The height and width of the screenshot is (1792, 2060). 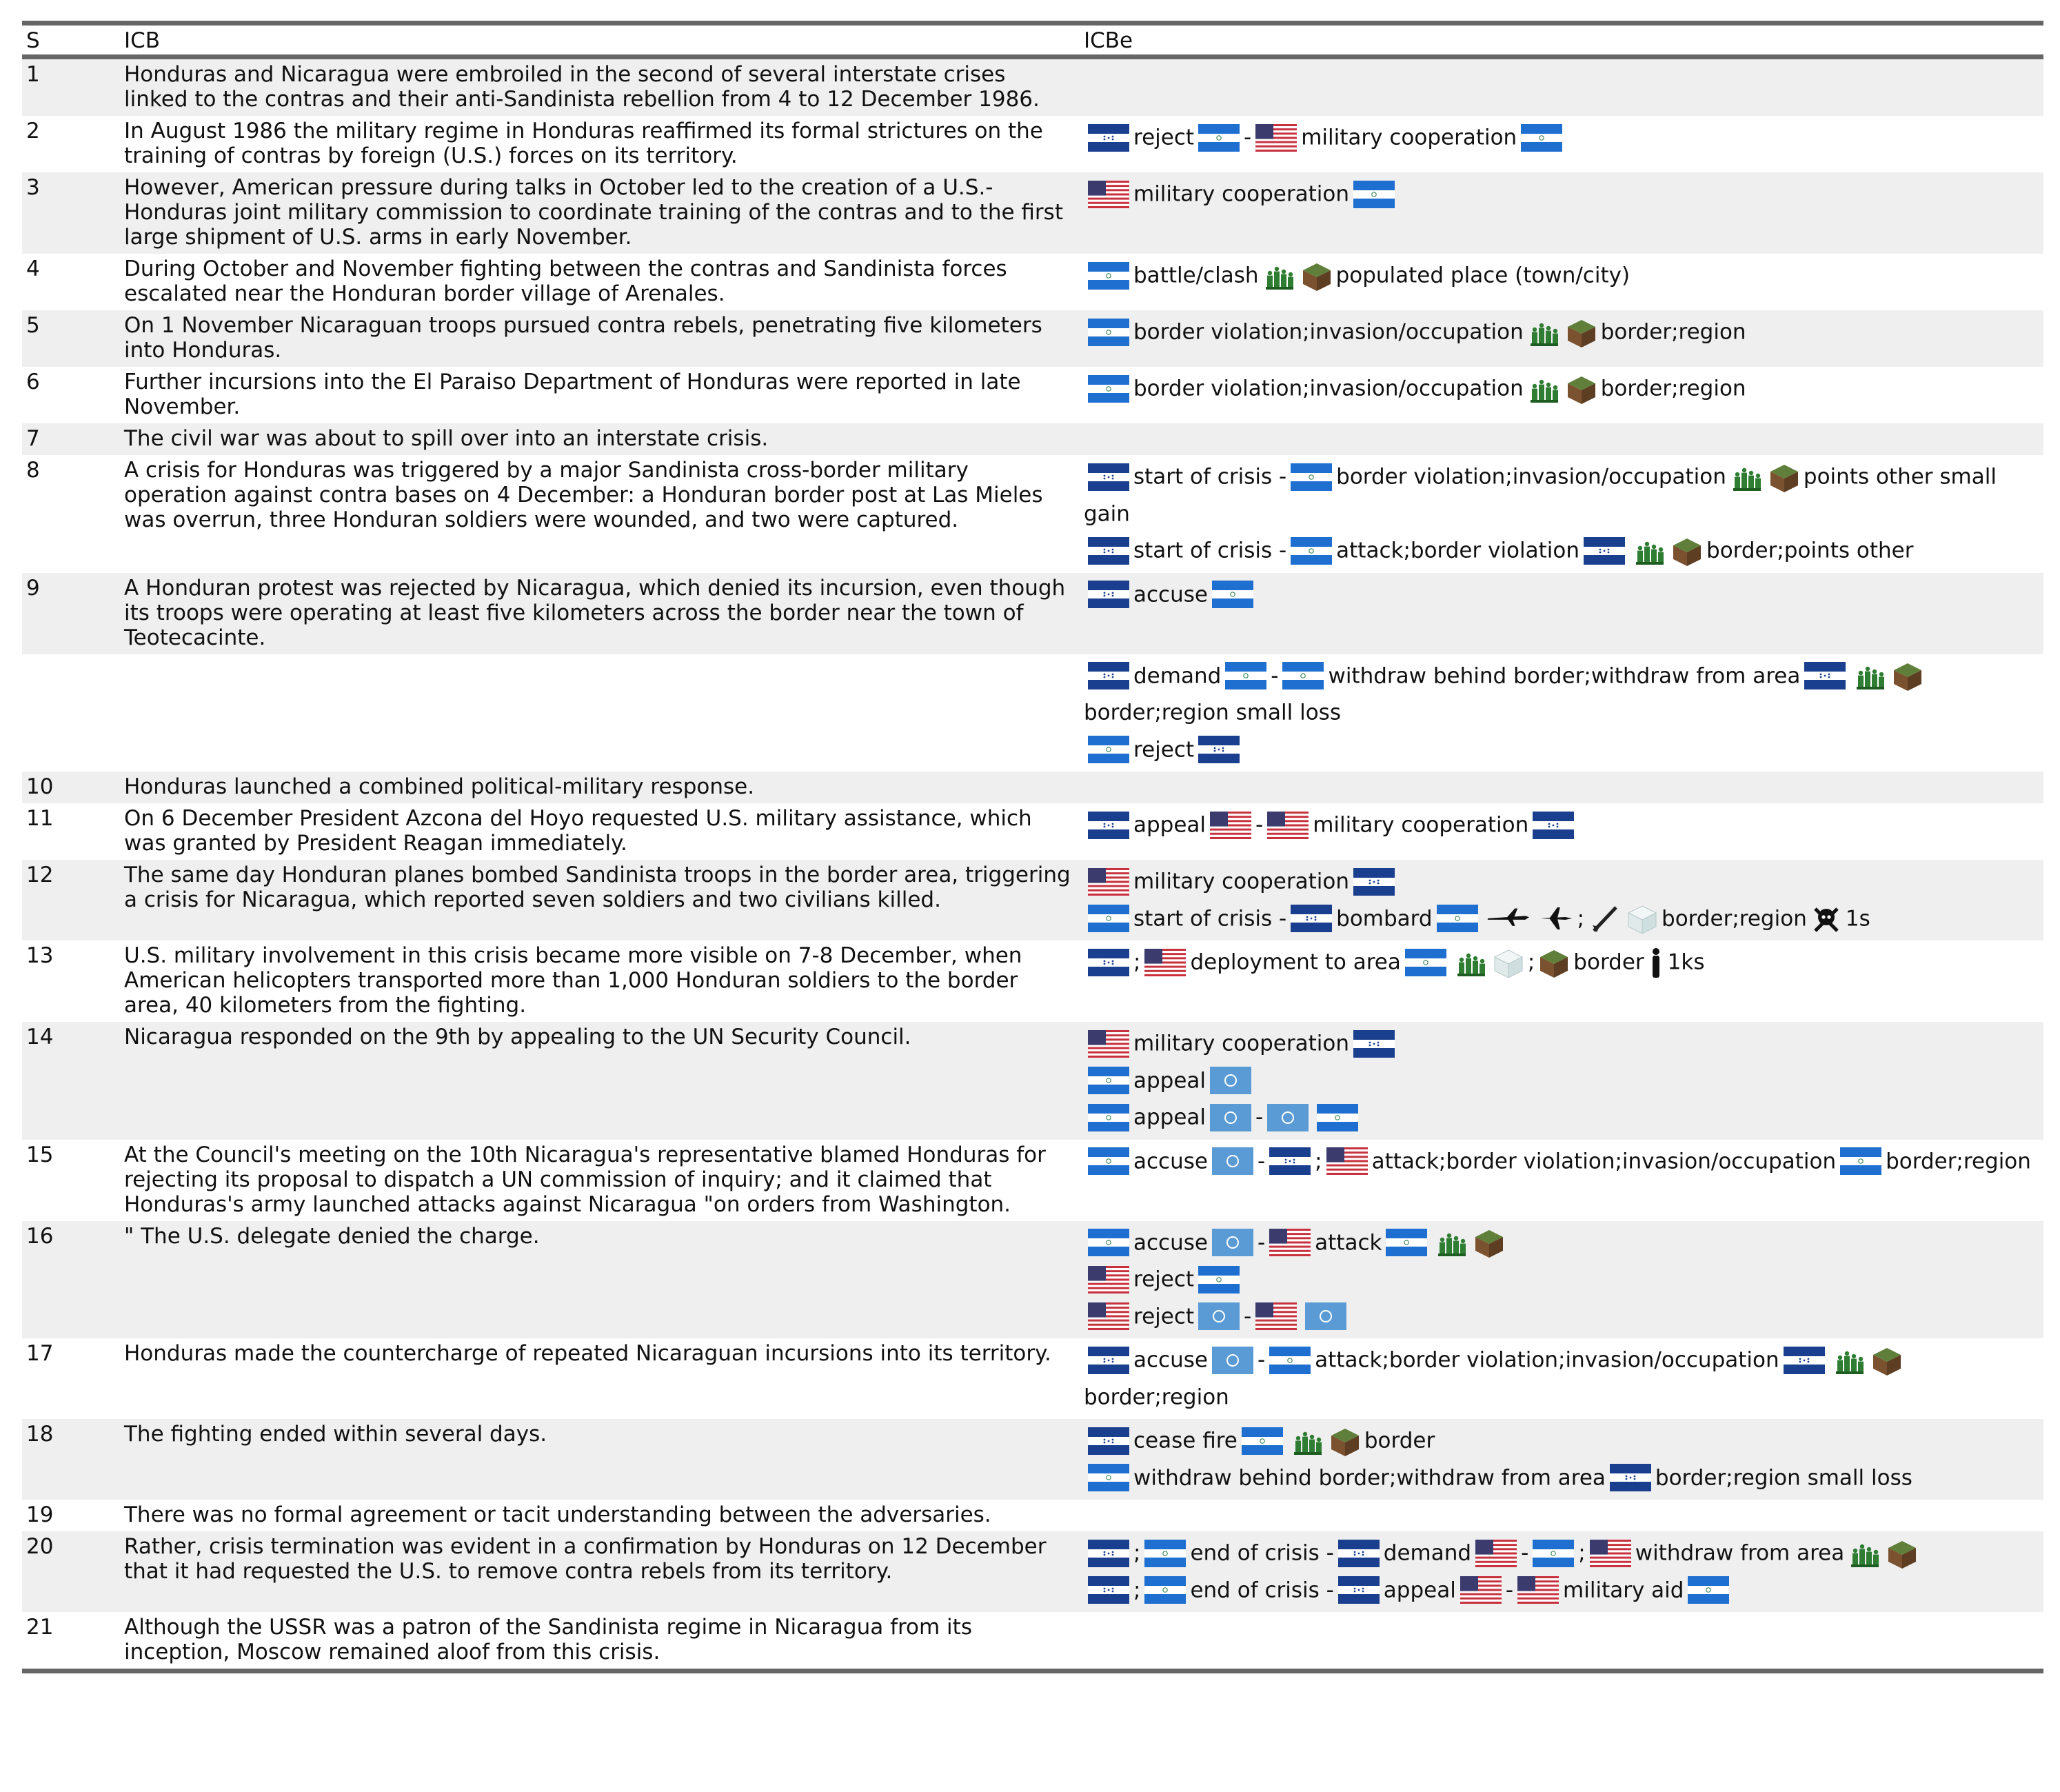 What do you see at coordinates (1169, 1117) in the screenshot?
I see `icbe-text: appeal` at bounding box center [1169, 1117].